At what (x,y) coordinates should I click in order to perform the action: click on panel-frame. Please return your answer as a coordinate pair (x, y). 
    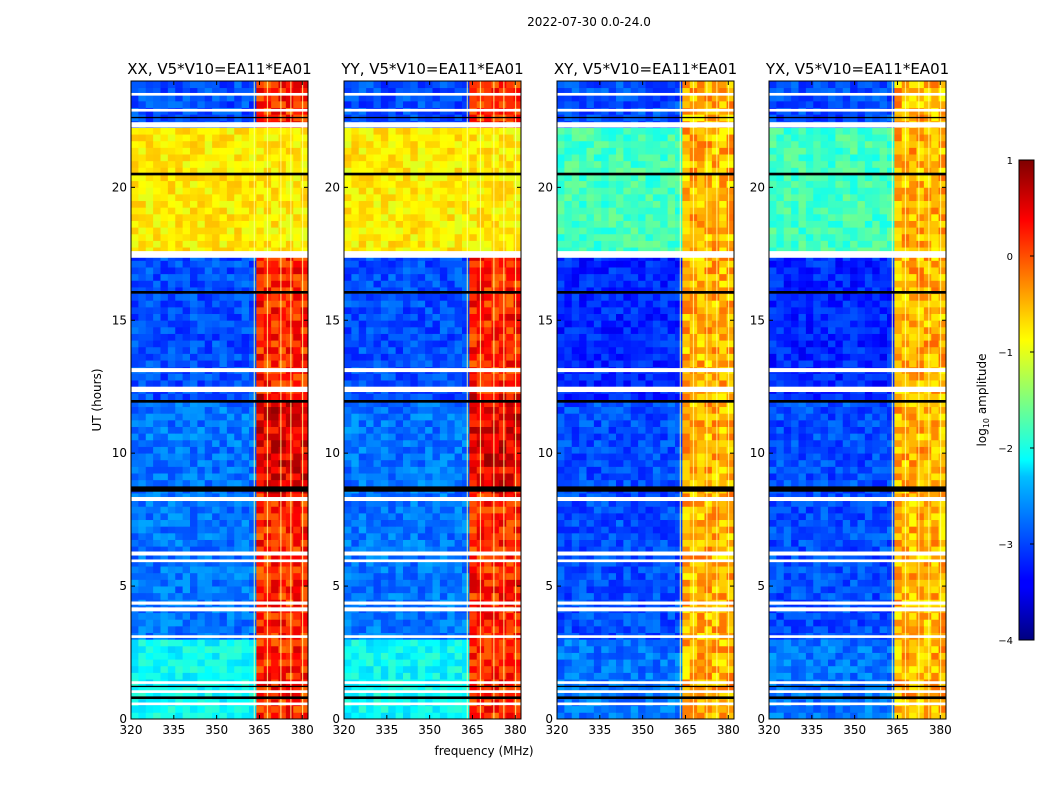
    Looking at the image, I should click on (219, 400).